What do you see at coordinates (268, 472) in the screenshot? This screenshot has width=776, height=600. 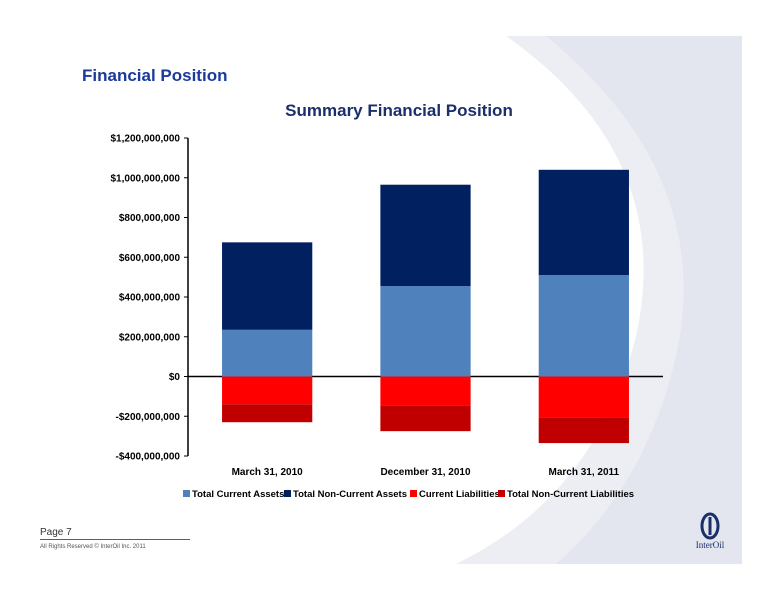 I see `x-tick-label: March 31, 2010` at bounding box center [268, 472].